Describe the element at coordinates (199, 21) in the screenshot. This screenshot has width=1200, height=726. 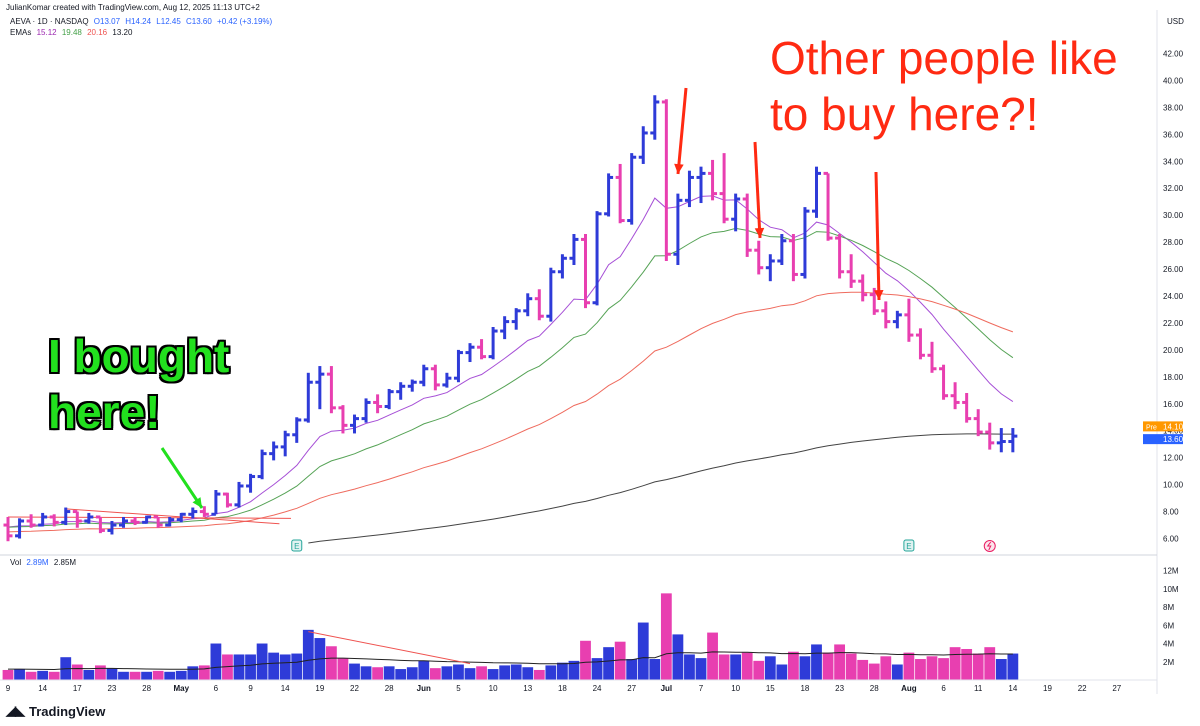
I see `close-value: C13.60` at that location.